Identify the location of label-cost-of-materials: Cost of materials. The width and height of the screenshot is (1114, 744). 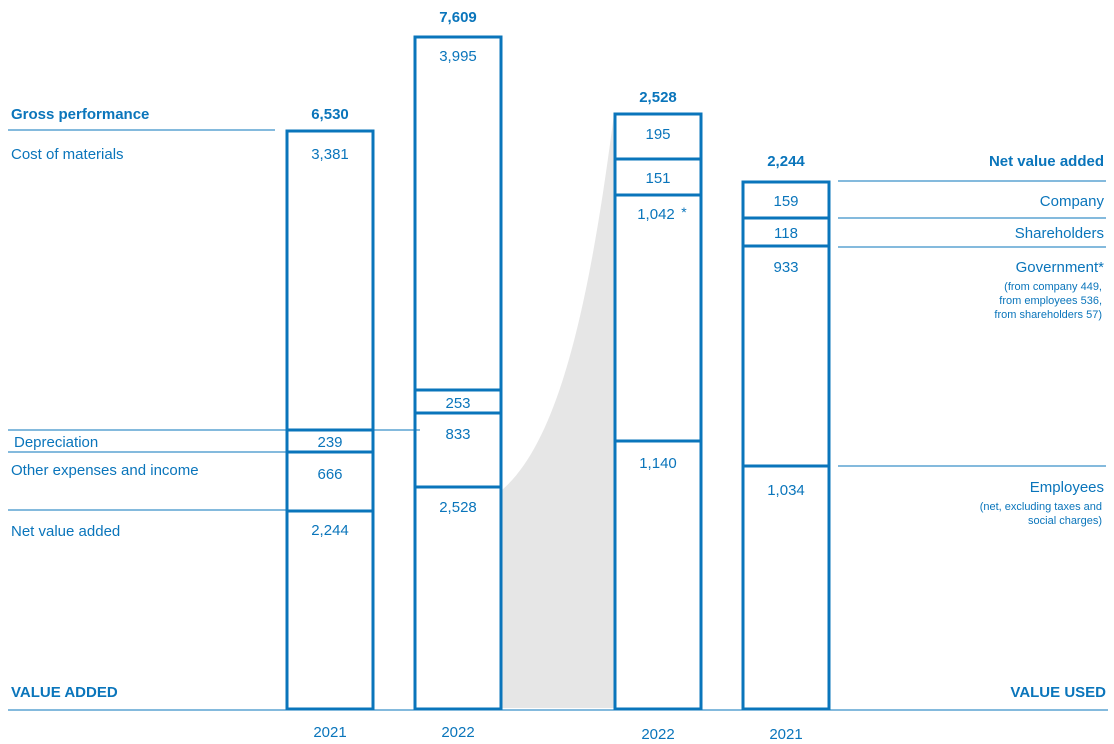
(67, 154).